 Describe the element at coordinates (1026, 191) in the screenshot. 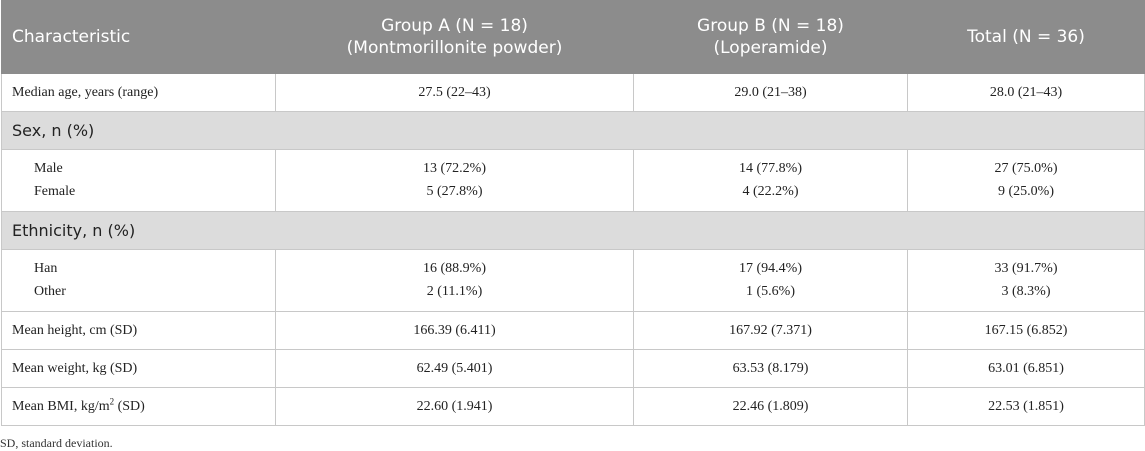

I see `female-total: 9 (25.0%)` at that location.